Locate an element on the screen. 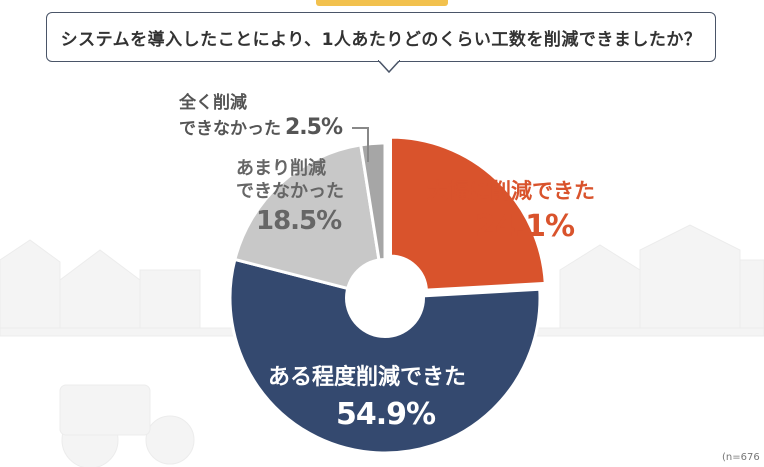 This screenshot has width=764, height=467. question-bubble: システムを導入したことにより、1人あたりどのくらい工数を削減できましたか？ is located at coordinates (381, 37).